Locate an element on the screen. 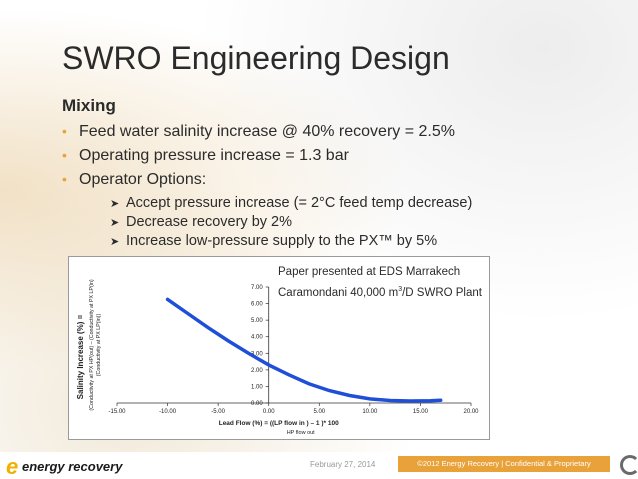 The height and width of the screenshot is (479, 638). y-tick-label: 2.00 is located at coordinates (257, 371).